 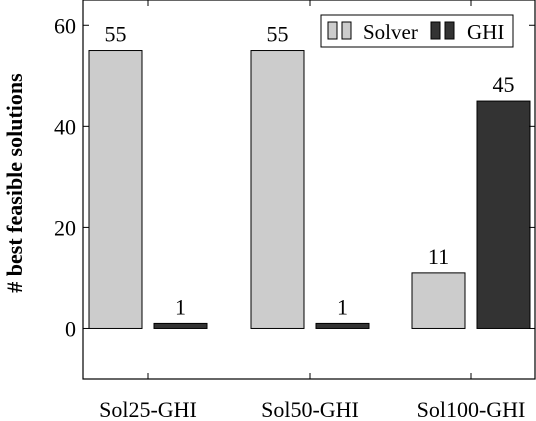 What do you see at coordinates (65, 227) in the screenshot?
I see `y-tick-label: 20` at bounding box center [65, 227].